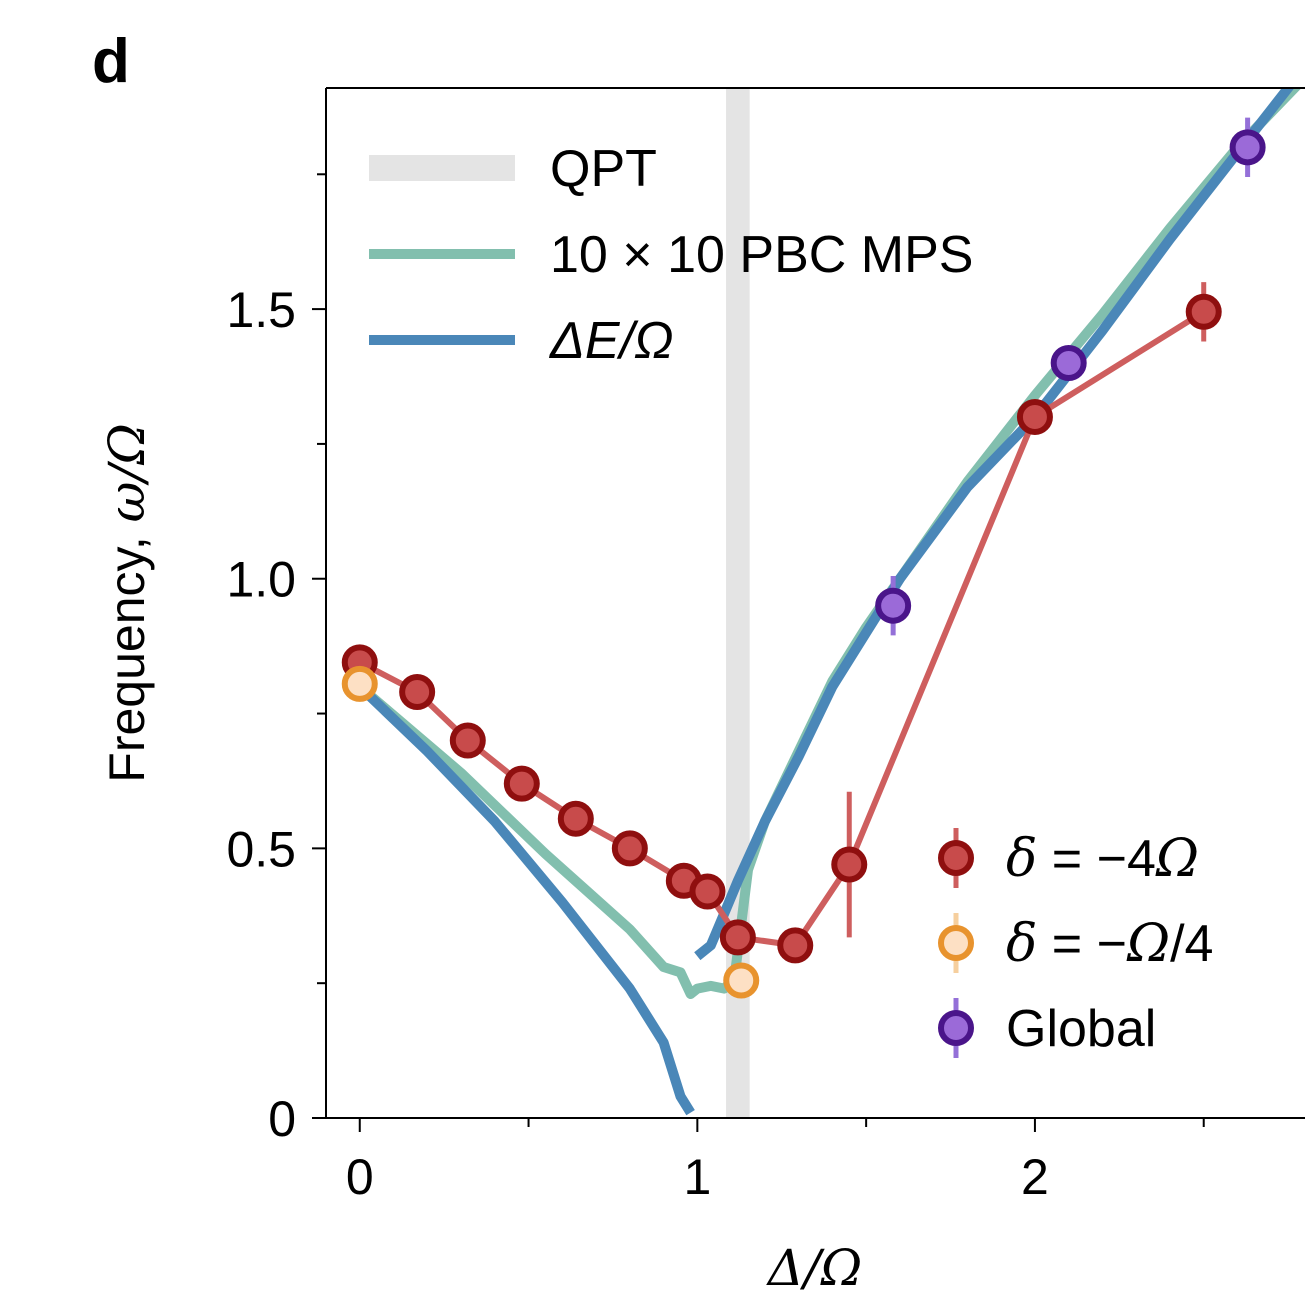 The image size is (1305, 1297). I want to click on y-tick-label-1: 0.5, so click(261, 849).